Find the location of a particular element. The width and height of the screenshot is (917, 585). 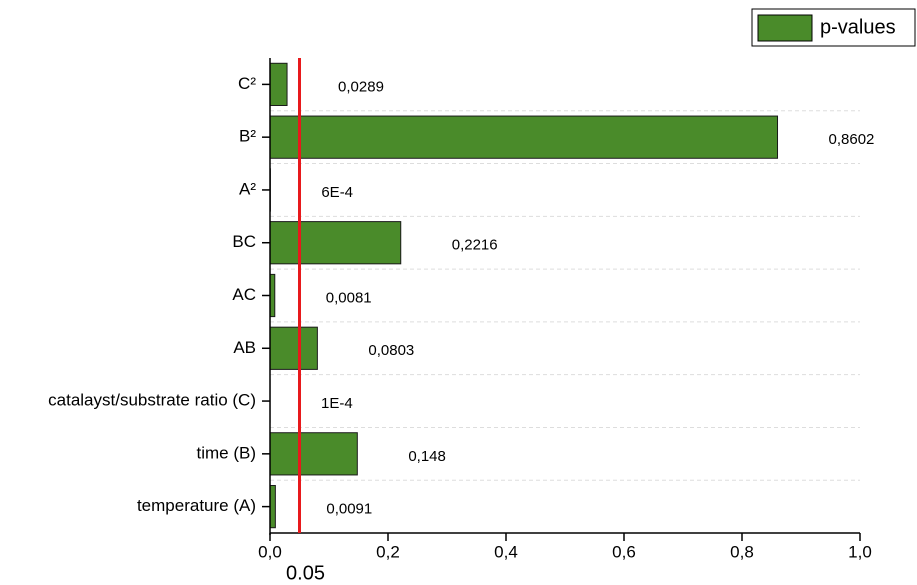

value-label: 0,148 is located at coordinates (427, 456).